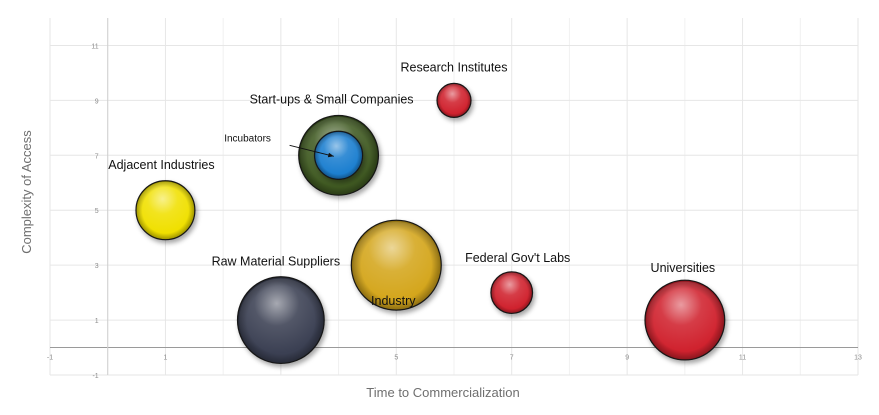 This screenshot has height=415, width=879. Describe the element at coordinates (512, 293) in the screenshot. I see `bubble-federal-gov-t-labs` at that location.